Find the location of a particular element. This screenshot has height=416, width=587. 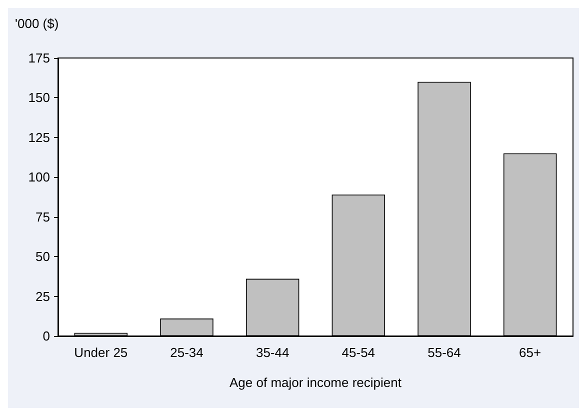

y-tick-label: 125 is located at coordinates (39, 137).